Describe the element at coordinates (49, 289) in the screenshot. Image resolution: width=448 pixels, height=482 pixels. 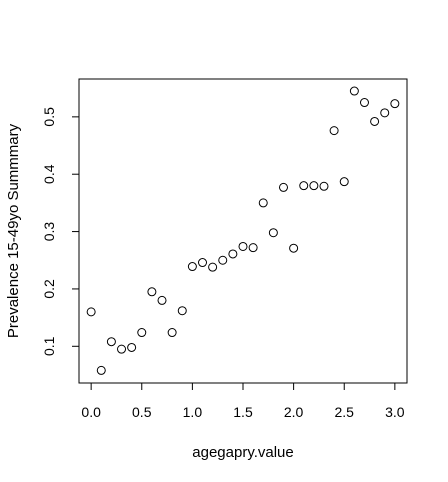
I see `y-tick-label: 0.2` at that location.